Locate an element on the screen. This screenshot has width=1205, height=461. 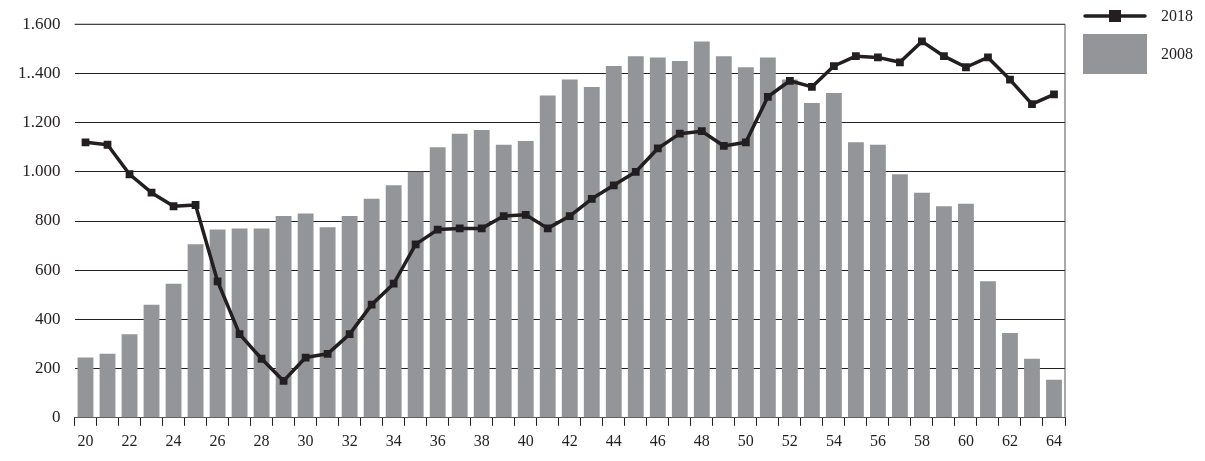
x-tick-label: 44 is located at coordinates (613, 440).